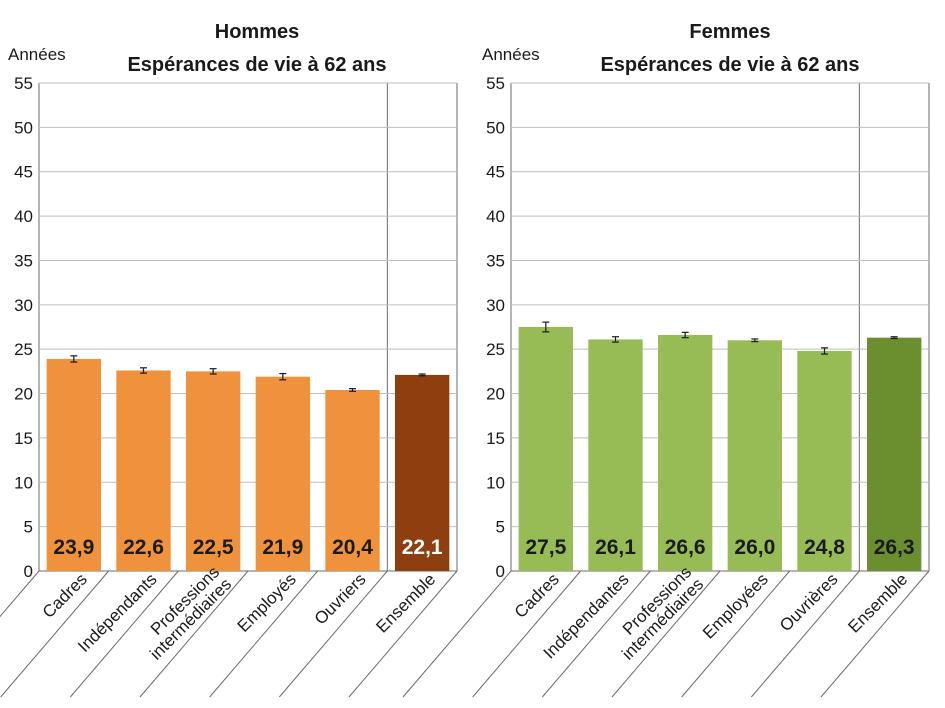  I want to click on data-label: 23,9, so click(73, 547).